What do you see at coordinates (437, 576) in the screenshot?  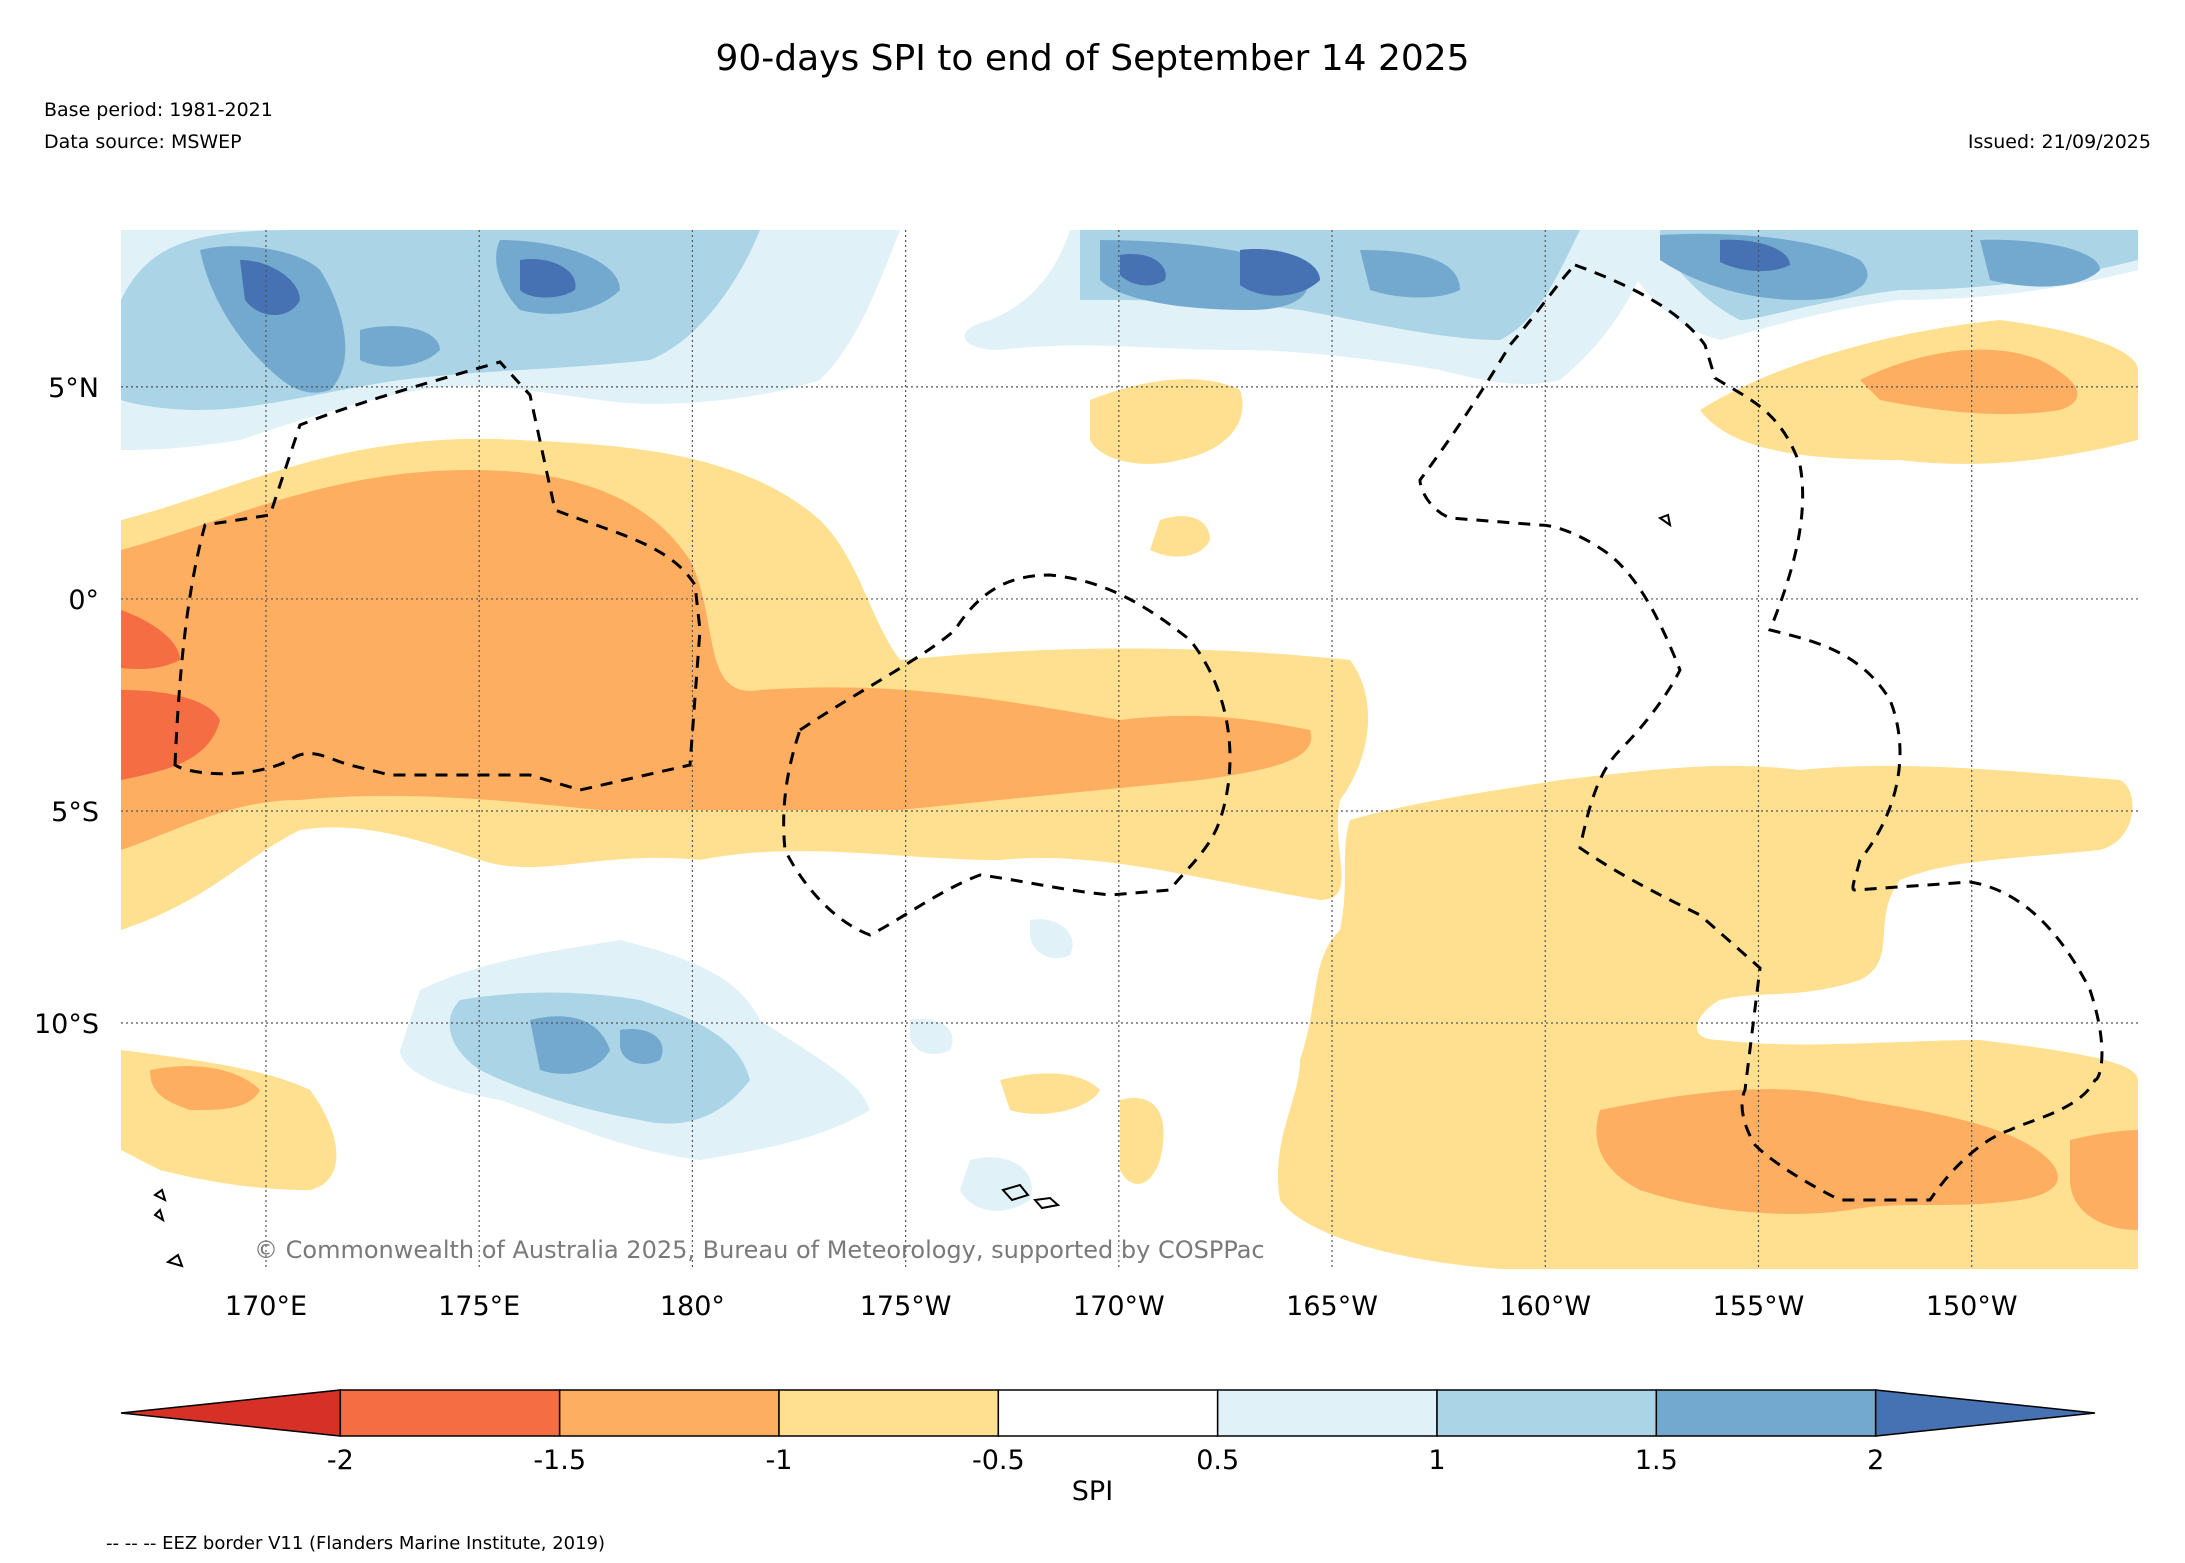 I see `eez-border-west` at bounding box center [437, 576].